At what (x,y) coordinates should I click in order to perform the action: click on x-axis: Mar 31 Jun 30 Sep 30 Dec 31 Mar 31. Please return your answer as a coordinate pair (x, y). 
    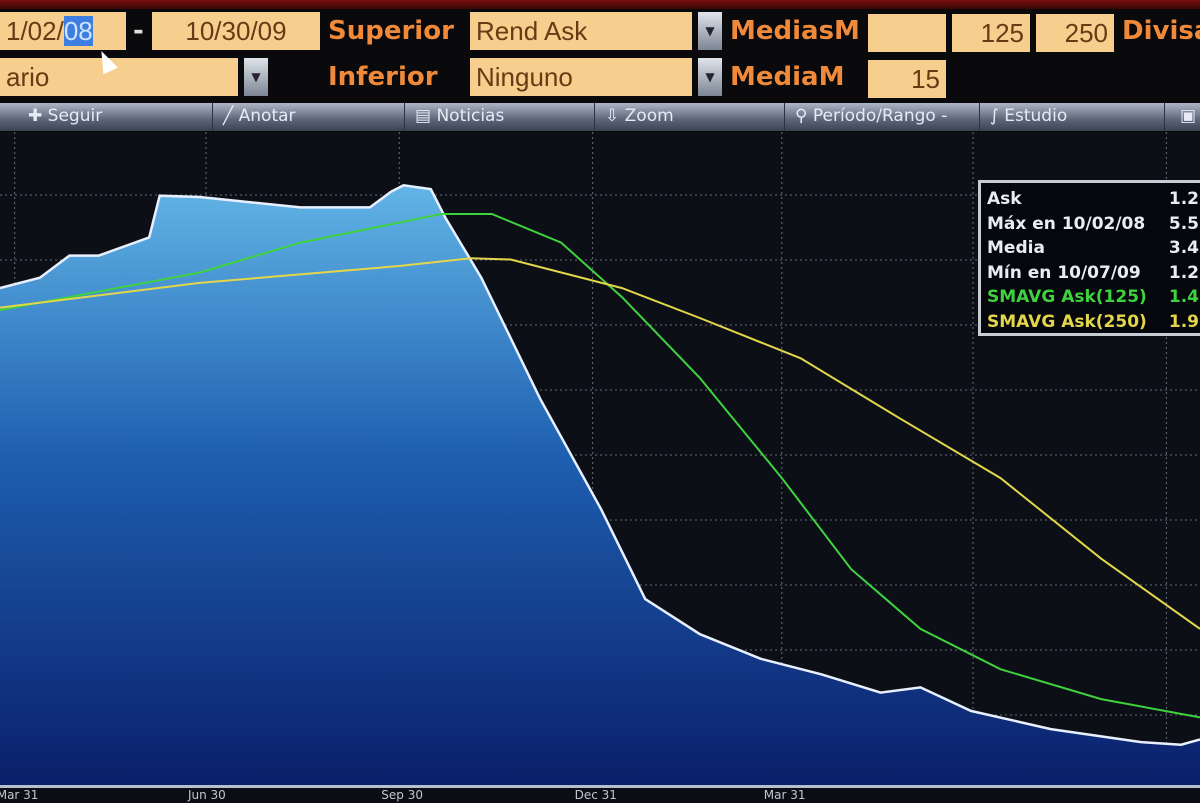
    Looking at the image, I should click on (600, 794).